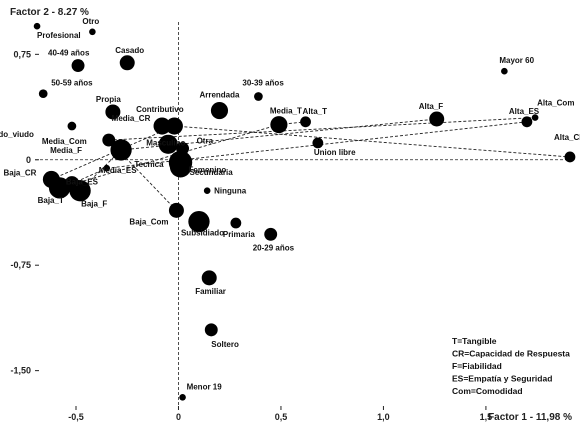 Image resolution: width=580 pixels, height=430 pixels. Describe the element at coordinates (90, 21) in the screenshot. I see `point-label: Otro` at that location.